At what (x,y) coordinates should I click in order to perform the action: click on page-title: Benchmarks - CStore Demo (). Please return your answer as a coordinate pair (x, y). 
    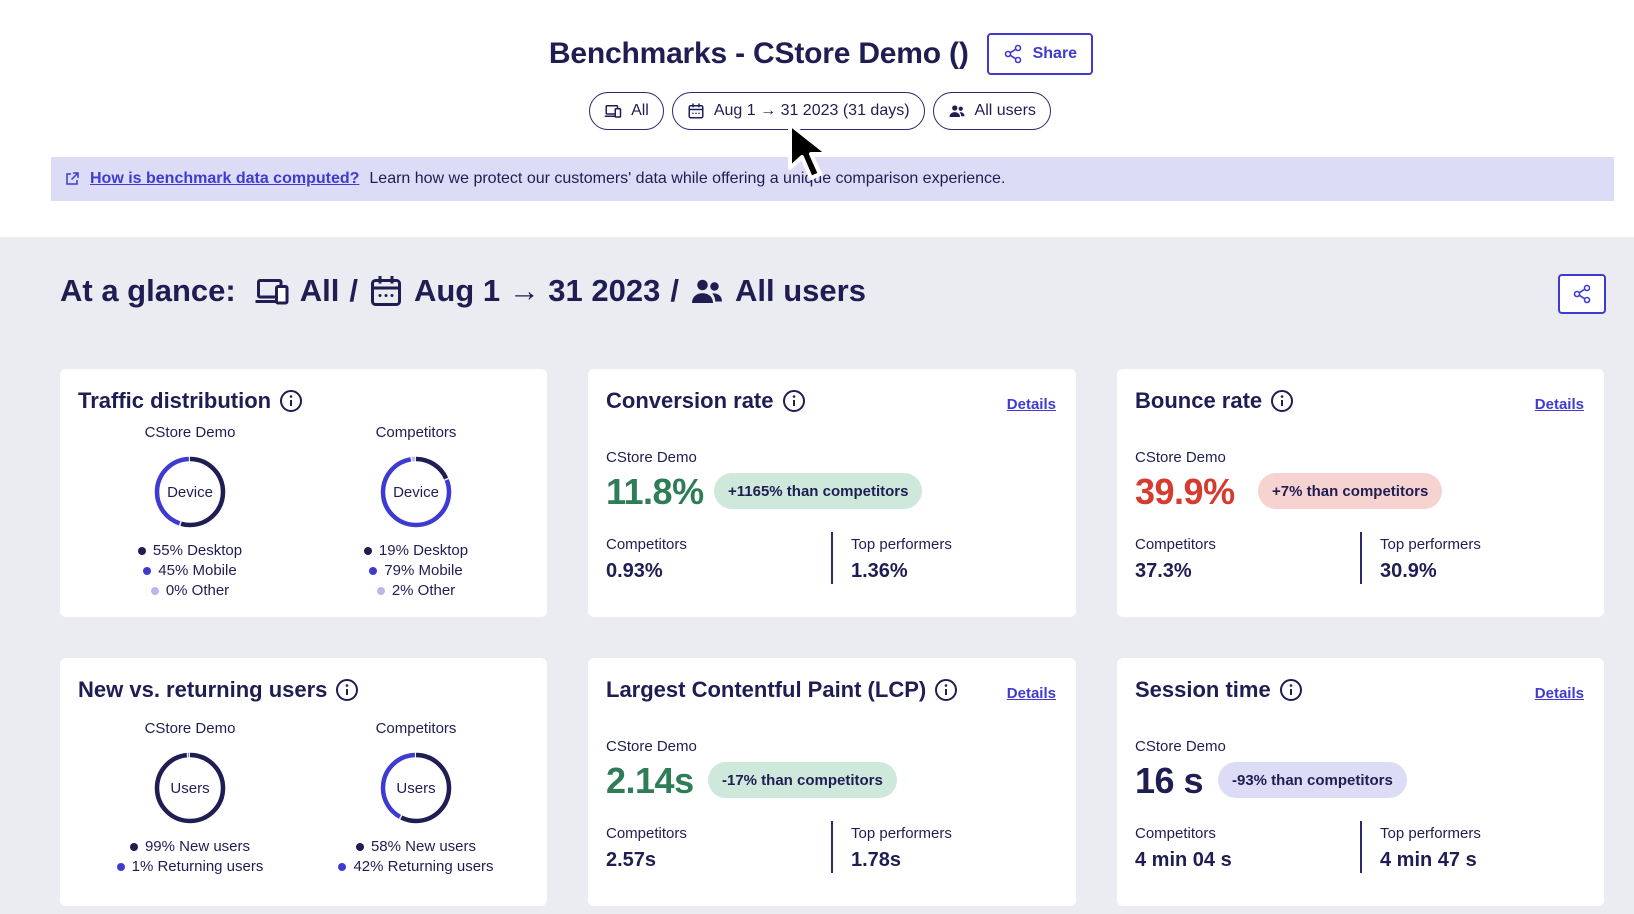
    Looking at the image, I should click on (758, 53).